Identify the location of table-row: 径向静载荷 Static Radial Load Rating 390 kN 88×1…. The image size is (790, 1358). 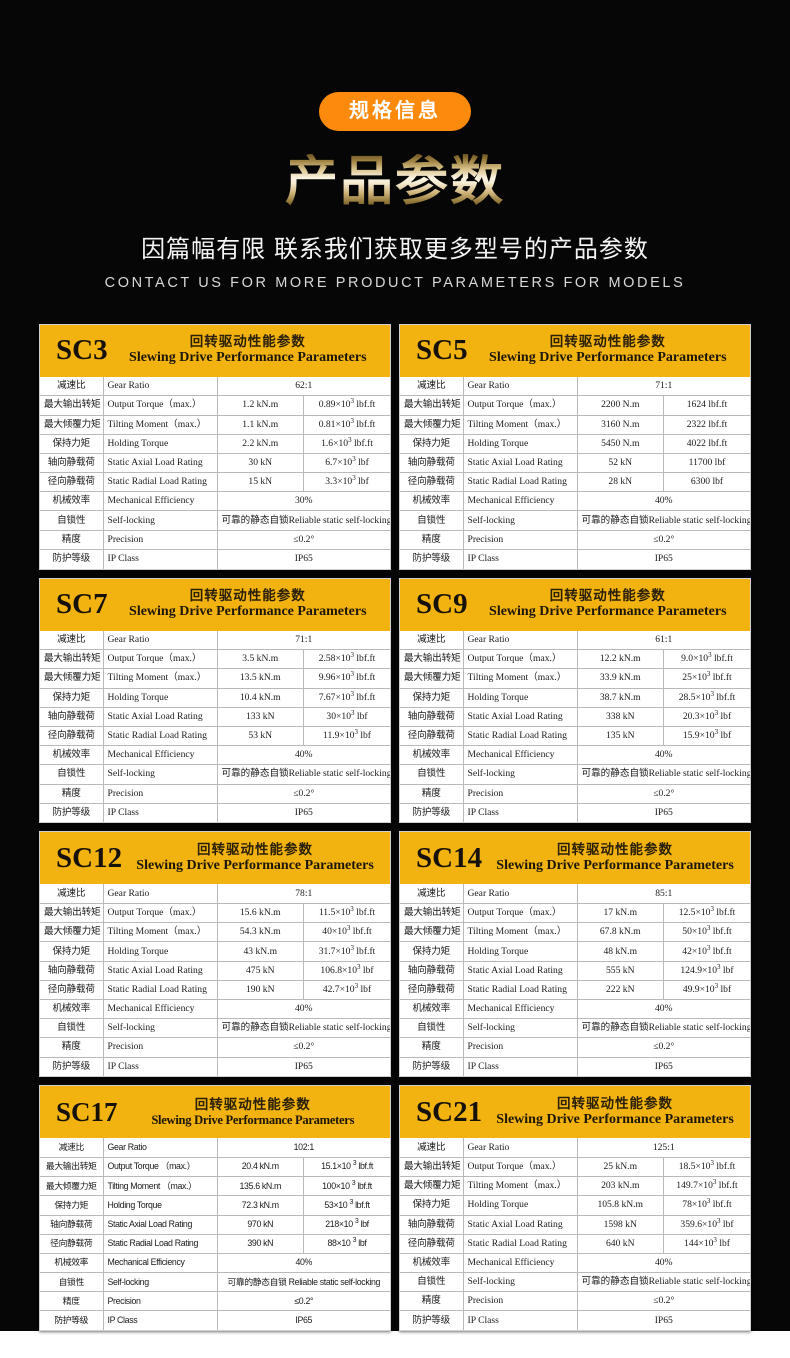
(215, 1244).